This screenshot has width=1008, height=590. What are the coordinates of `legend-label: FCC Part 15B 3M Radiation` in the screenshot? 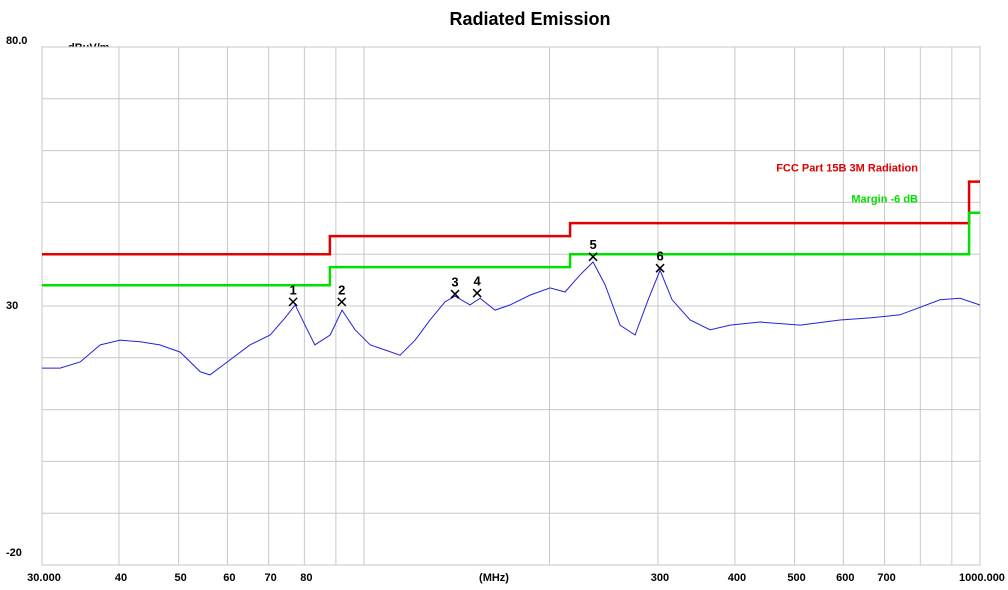 It's located at (847, 169).